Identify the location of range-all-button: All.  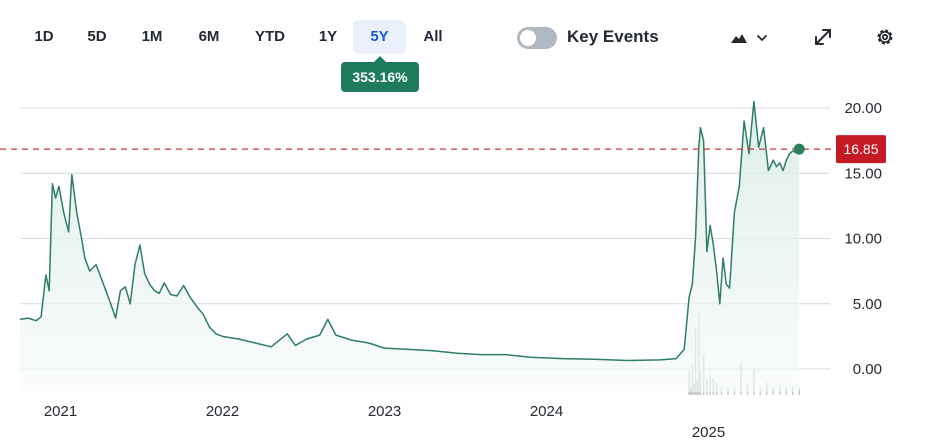
(433, 36).